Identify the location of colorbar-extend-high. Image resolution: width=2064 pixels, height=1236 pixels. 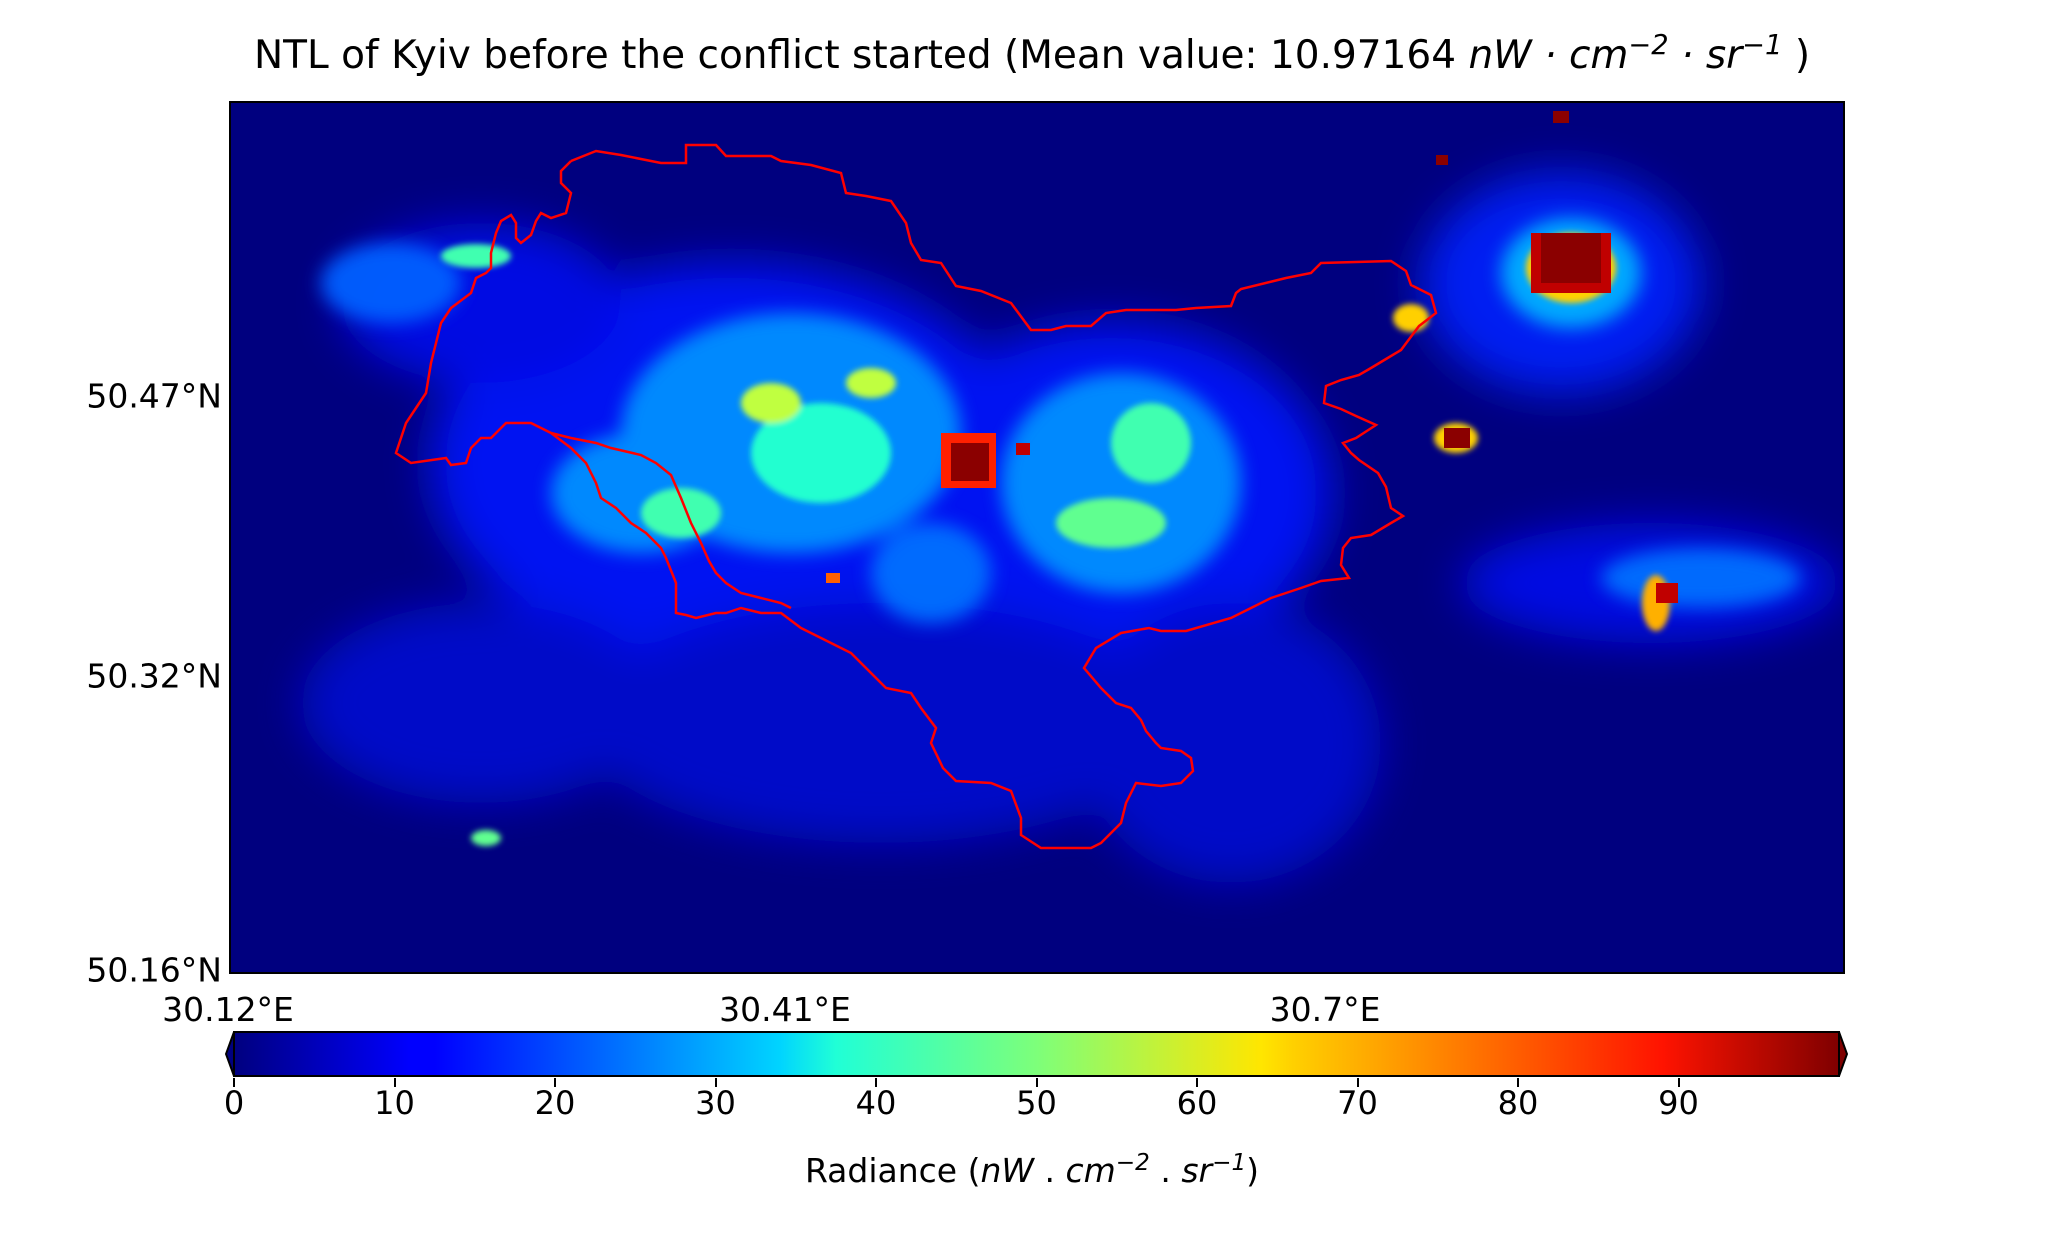
(1843, 1054).